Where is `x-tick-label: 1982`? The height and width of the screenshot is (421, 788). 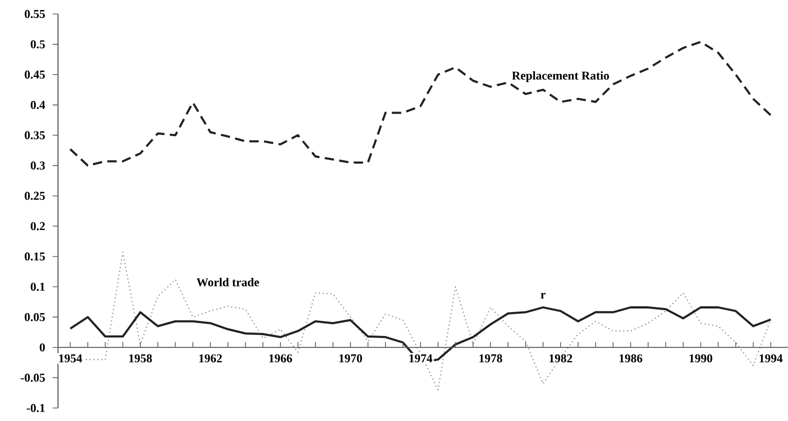 x-tick-label: 1982 is located at coordinates (561, 358).